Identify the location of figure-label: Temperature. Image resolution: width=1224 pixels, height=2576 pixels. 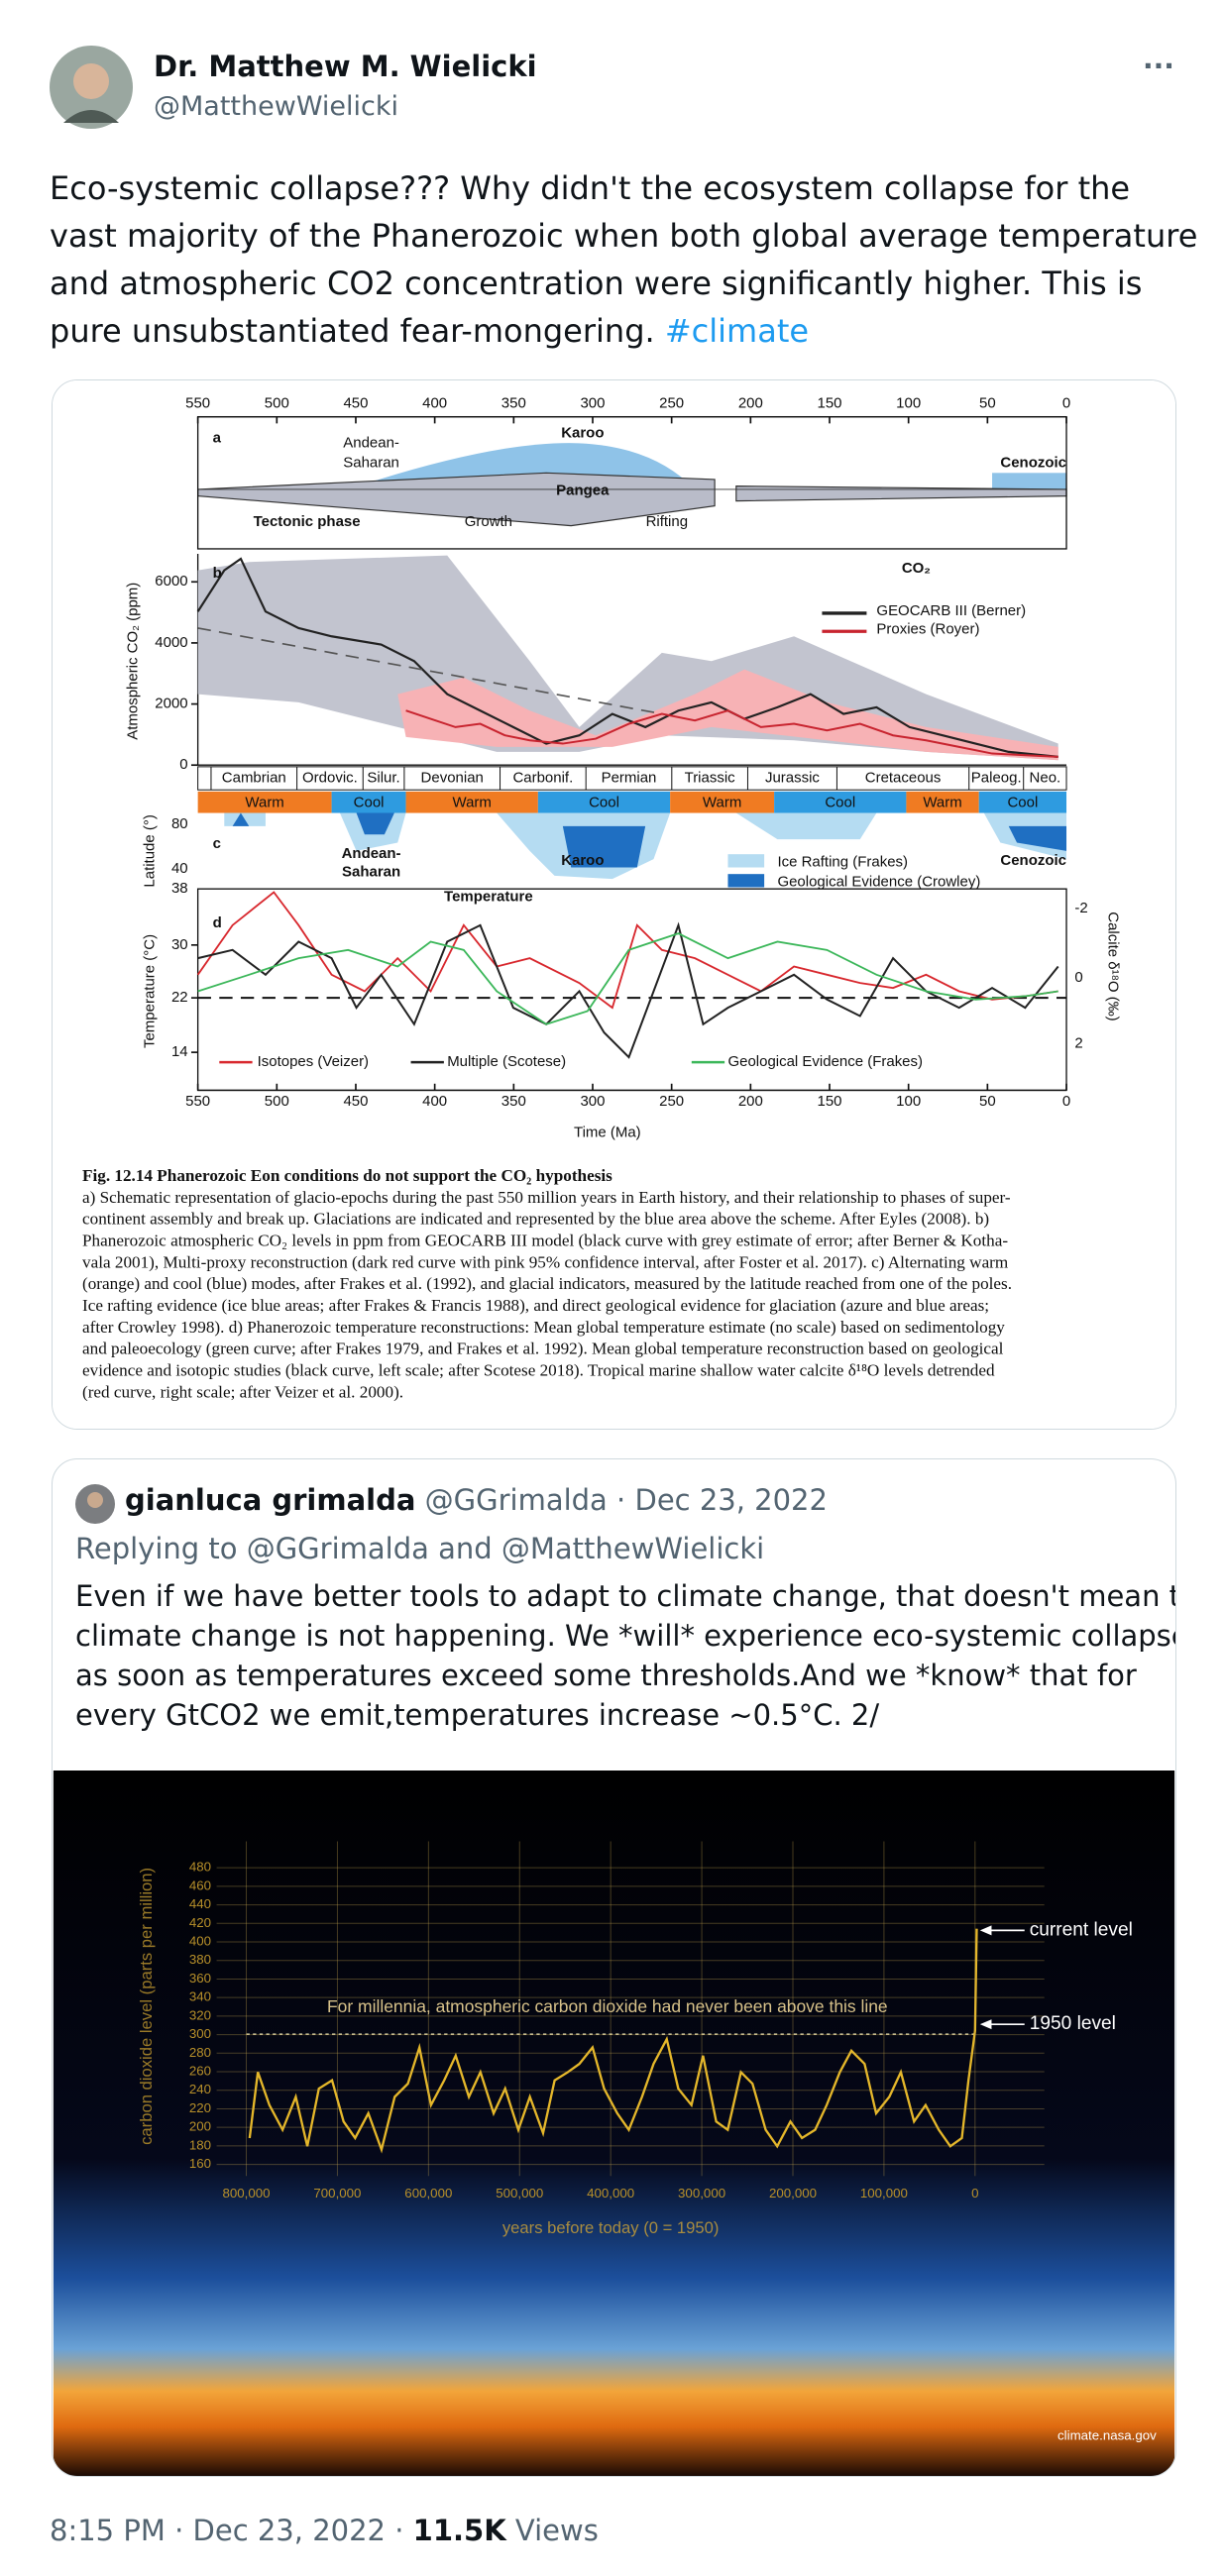
(488, 897).